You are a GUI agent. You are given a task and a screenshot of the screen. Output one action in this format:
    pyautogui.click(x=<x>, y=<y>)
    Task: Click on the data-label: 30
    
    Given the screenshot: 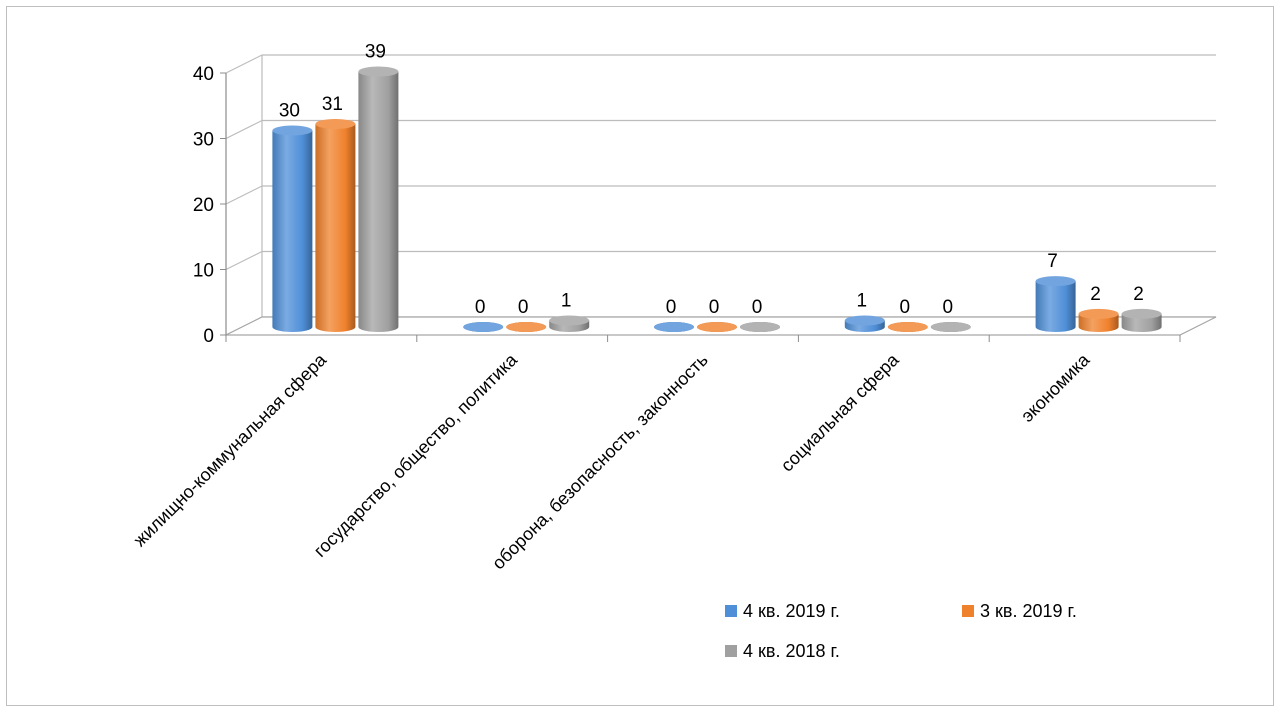 What is the action you would take?
    pyautogui.click(x=289, y=111)
    